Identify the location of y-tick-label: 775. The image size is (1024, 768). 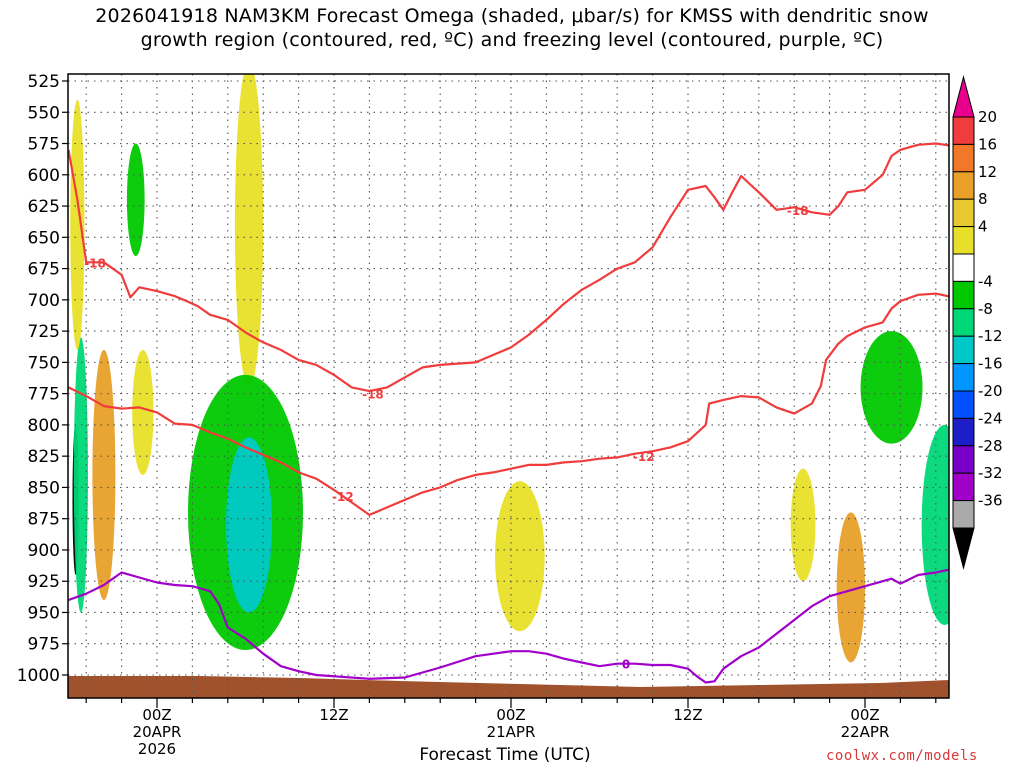
(44, 395).